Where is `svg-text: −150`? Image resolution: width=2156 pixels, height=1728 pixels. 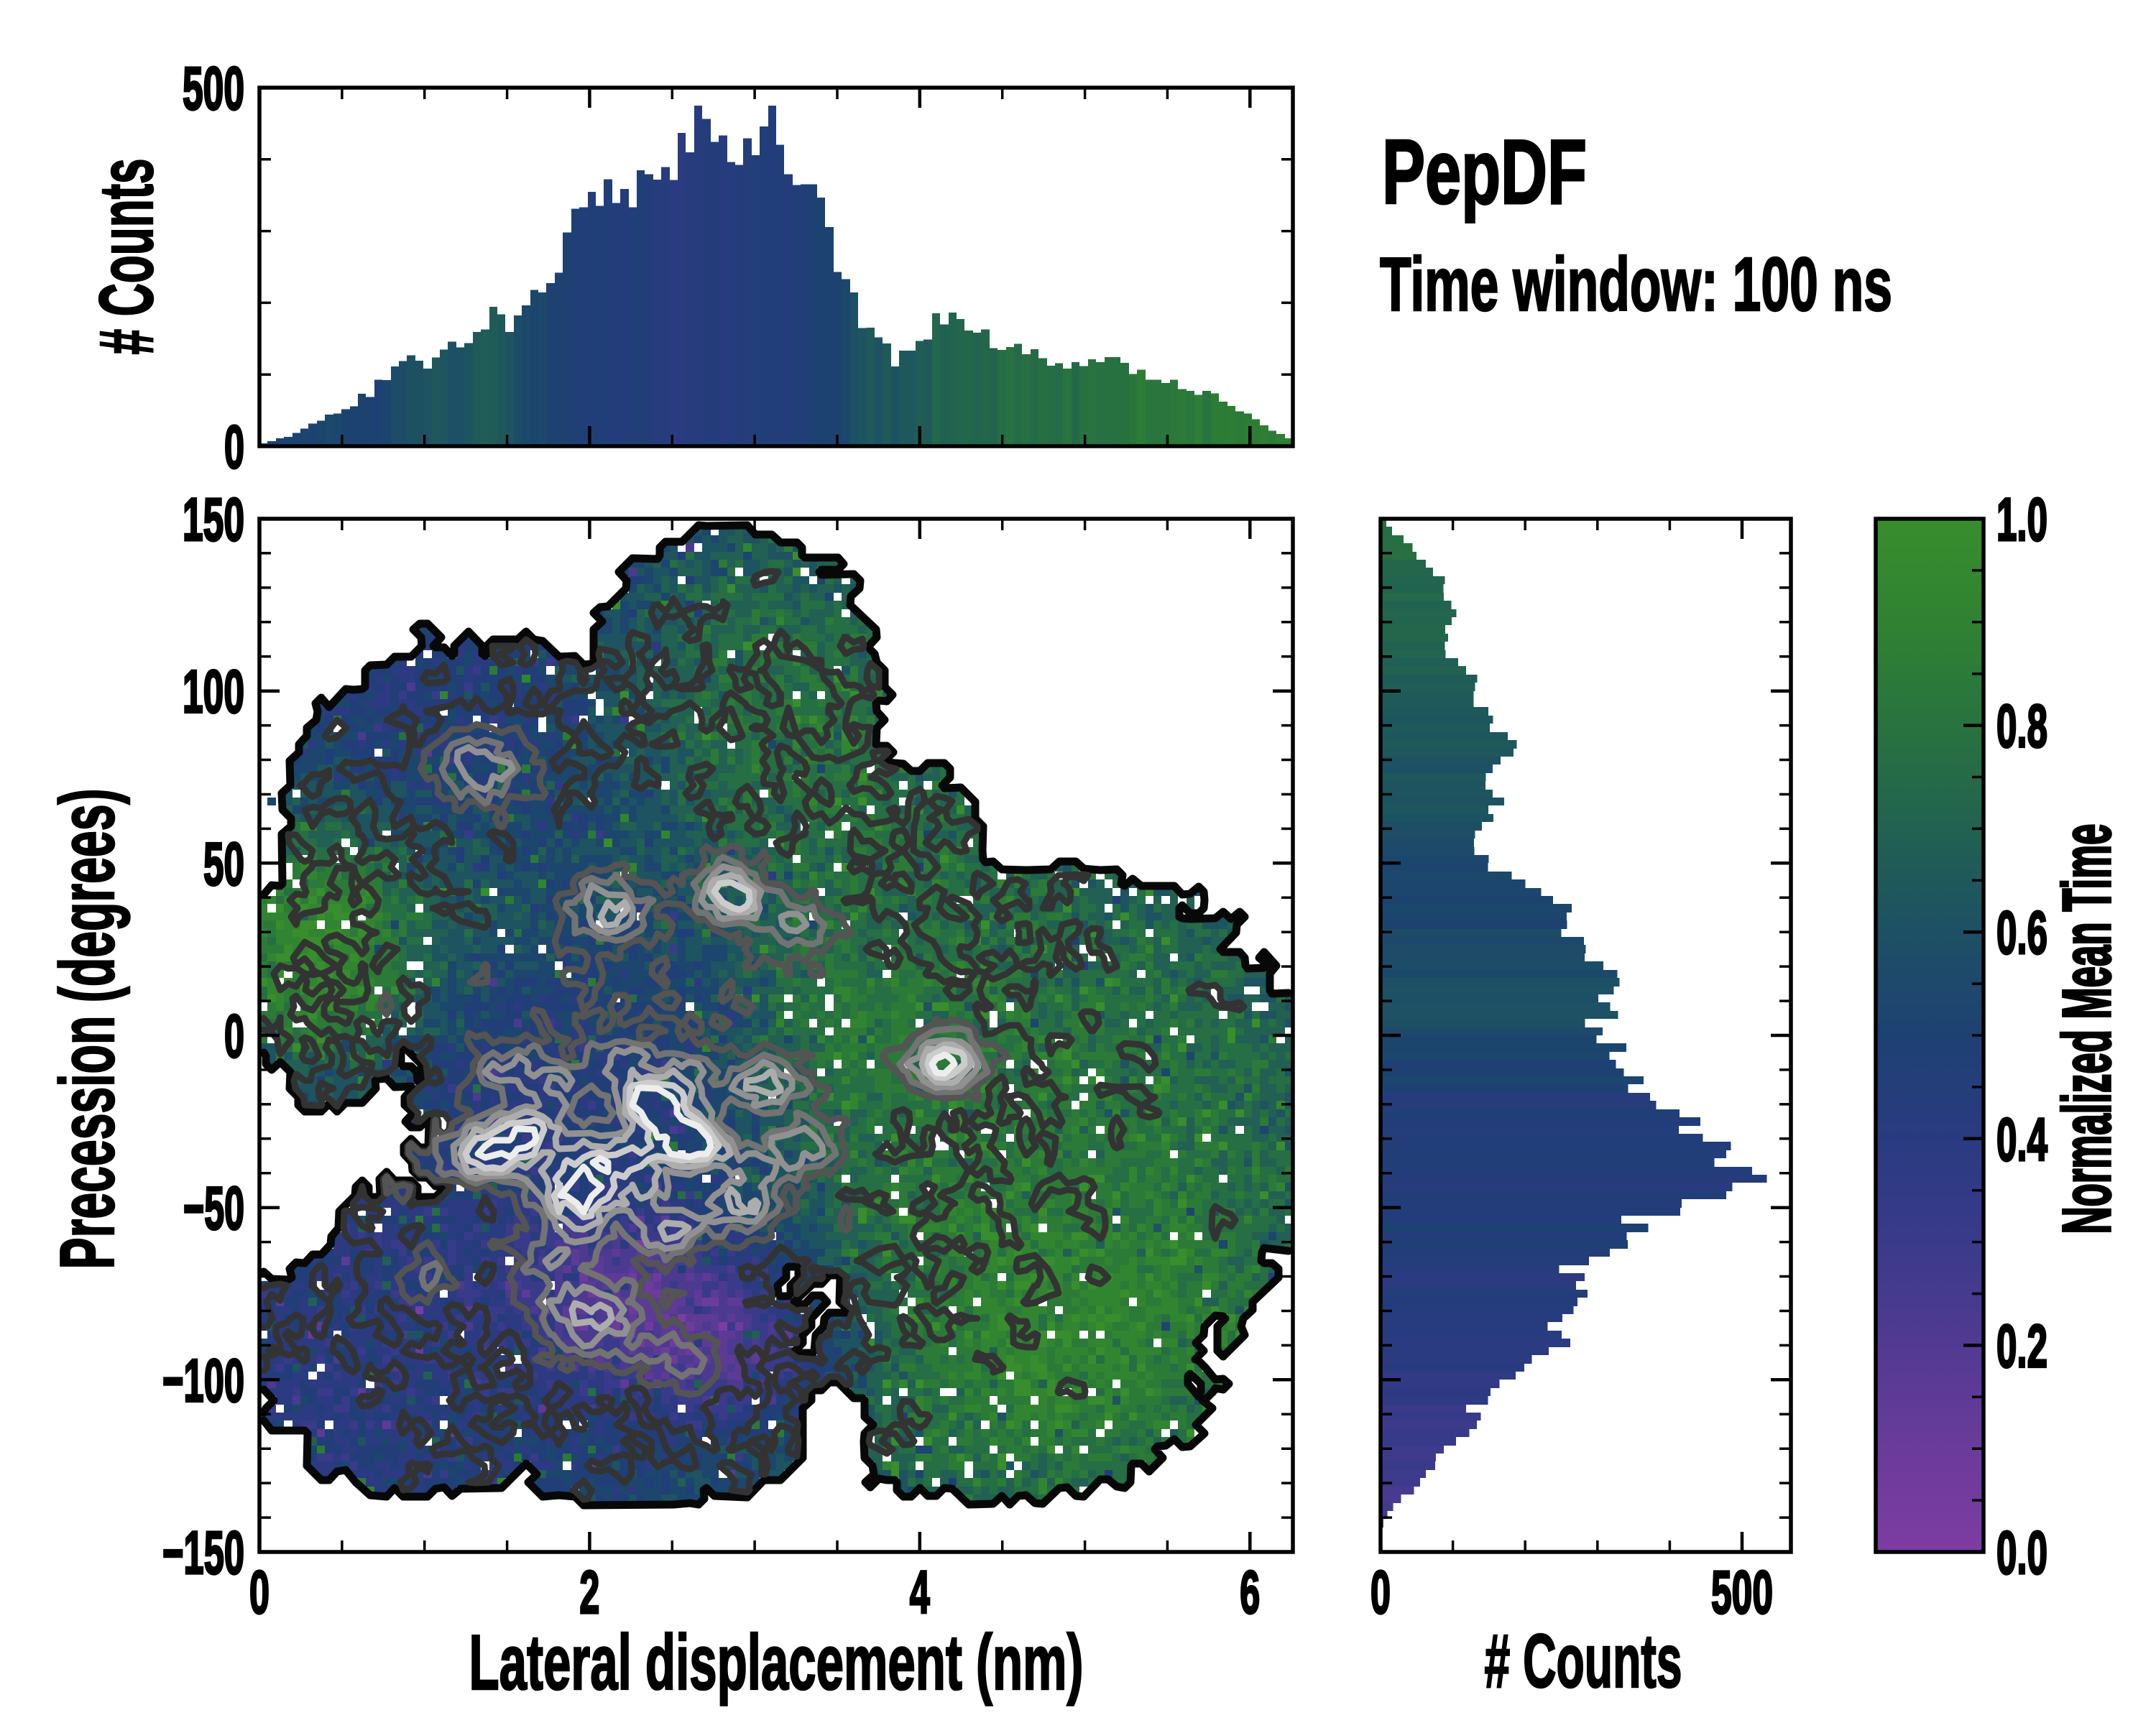
svg-text: −150 is located at coordinates (203, 1552).